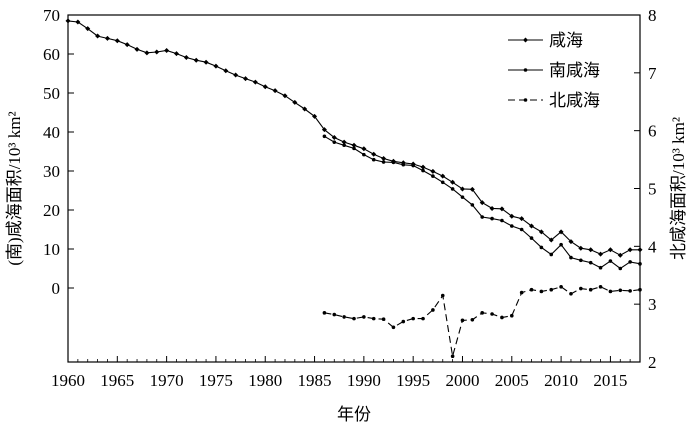 This screenshot has width=700, height=430. What do you see at coordinates (58, 152) in the screenshot?
I see `y-axis-left: 0 10 20 30 40 50 60 70` at bounding box center [58, 152].